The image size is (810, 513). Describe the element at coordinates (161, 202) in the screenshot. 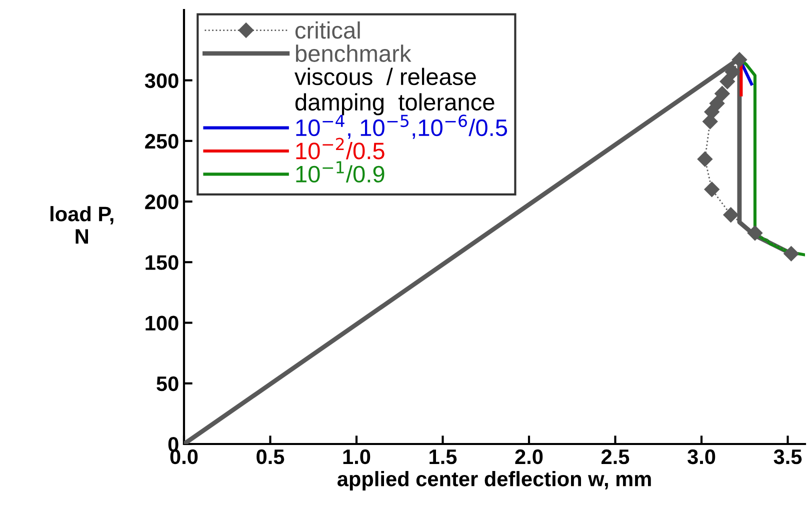

I see `y-tick-label: 200` at that location.